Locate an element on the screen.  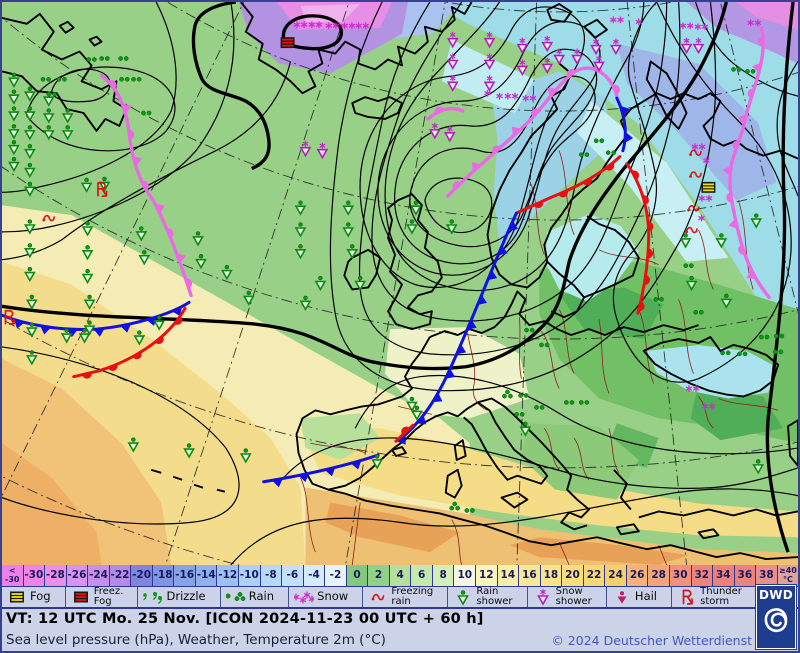
fog-icon is located at coordinates (17, 597).